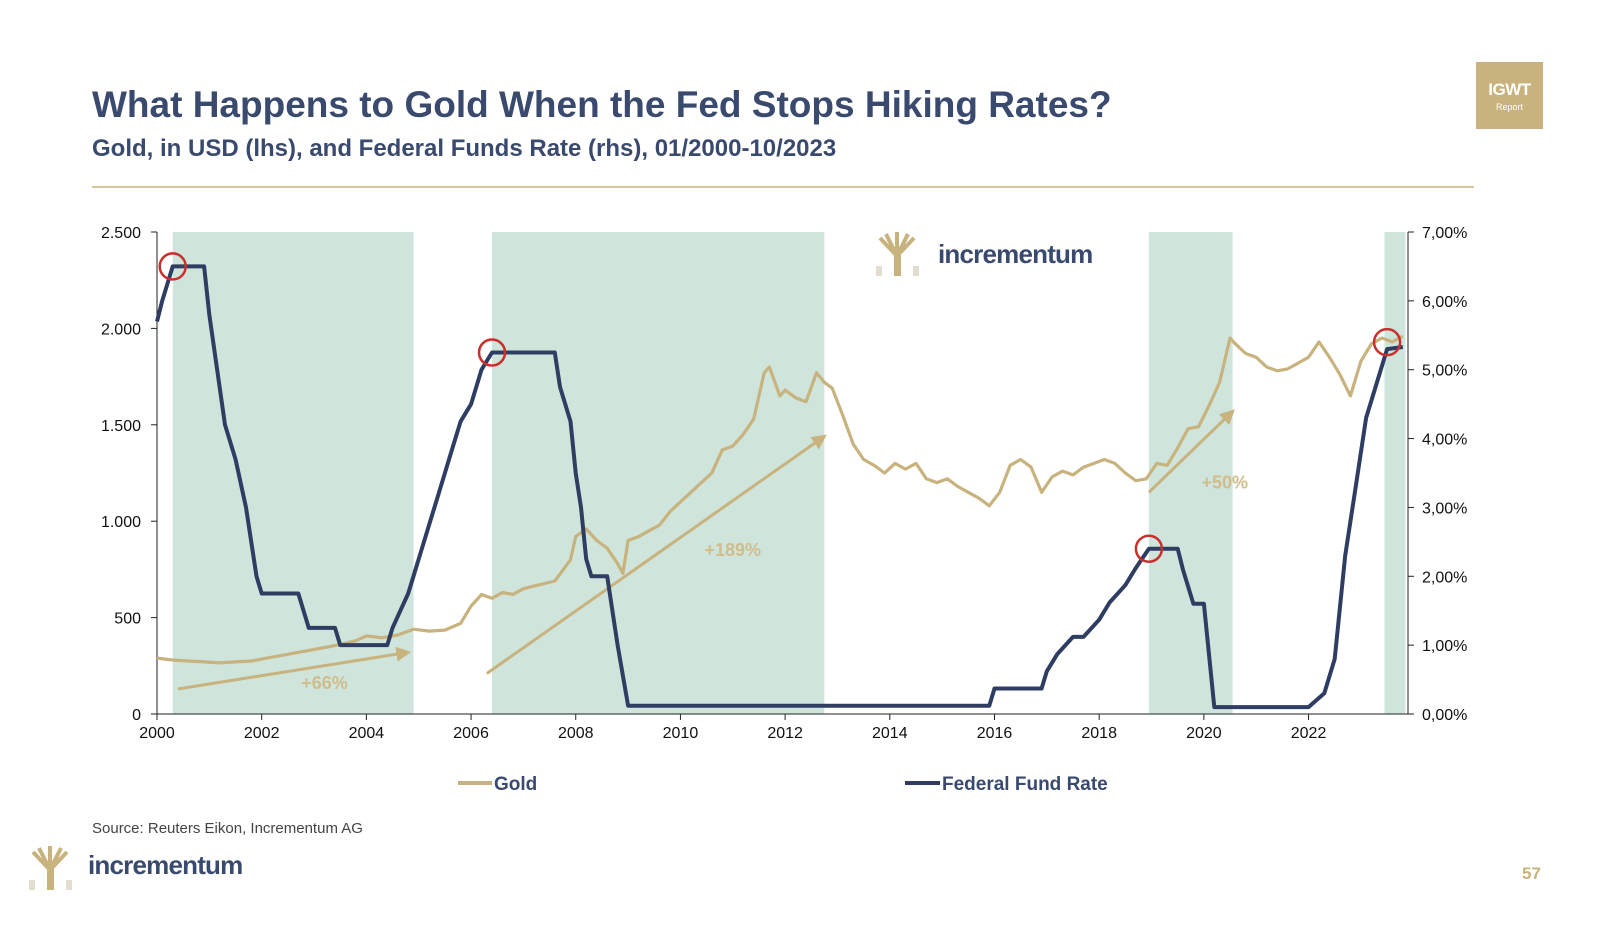 Image resolution: width=1600 pixels, height=929 pixels. What do you see at coordinates (783, 784) in the screenshot?
I see `chart-legend: Gold Federal Fund Rate` at bounding box center [783, 784].